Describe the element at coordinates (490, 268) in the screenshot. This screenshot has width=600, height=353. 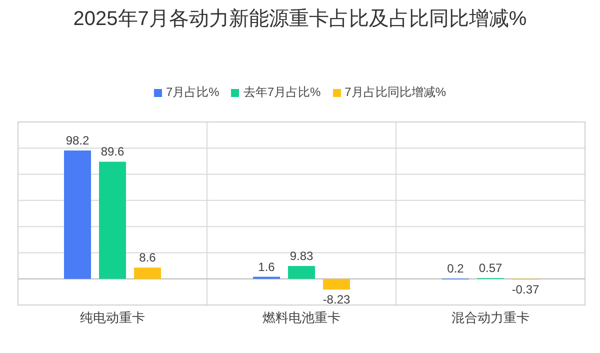
I see `data-label: 0.57` at that location.